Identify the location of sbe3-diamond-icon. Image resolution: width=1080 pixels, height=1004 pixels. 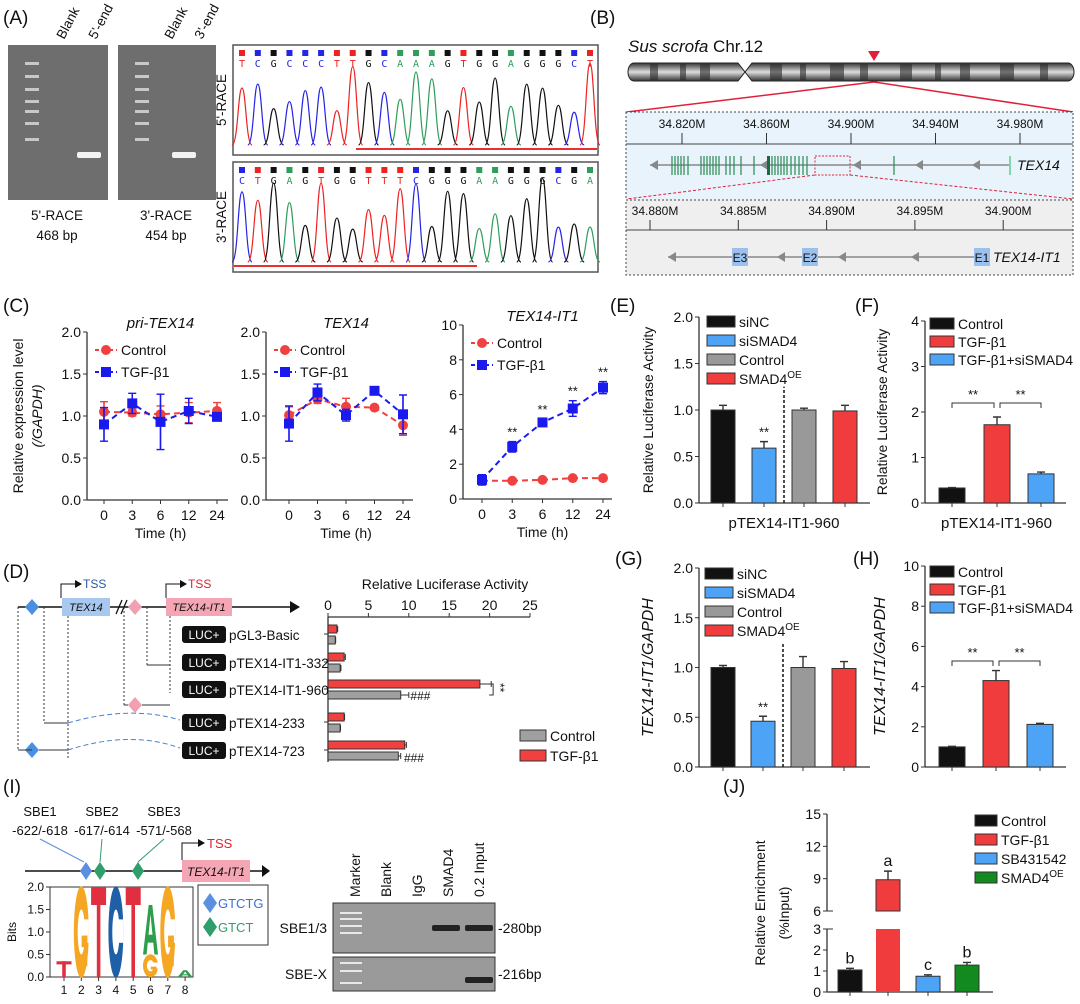
(138, 871).